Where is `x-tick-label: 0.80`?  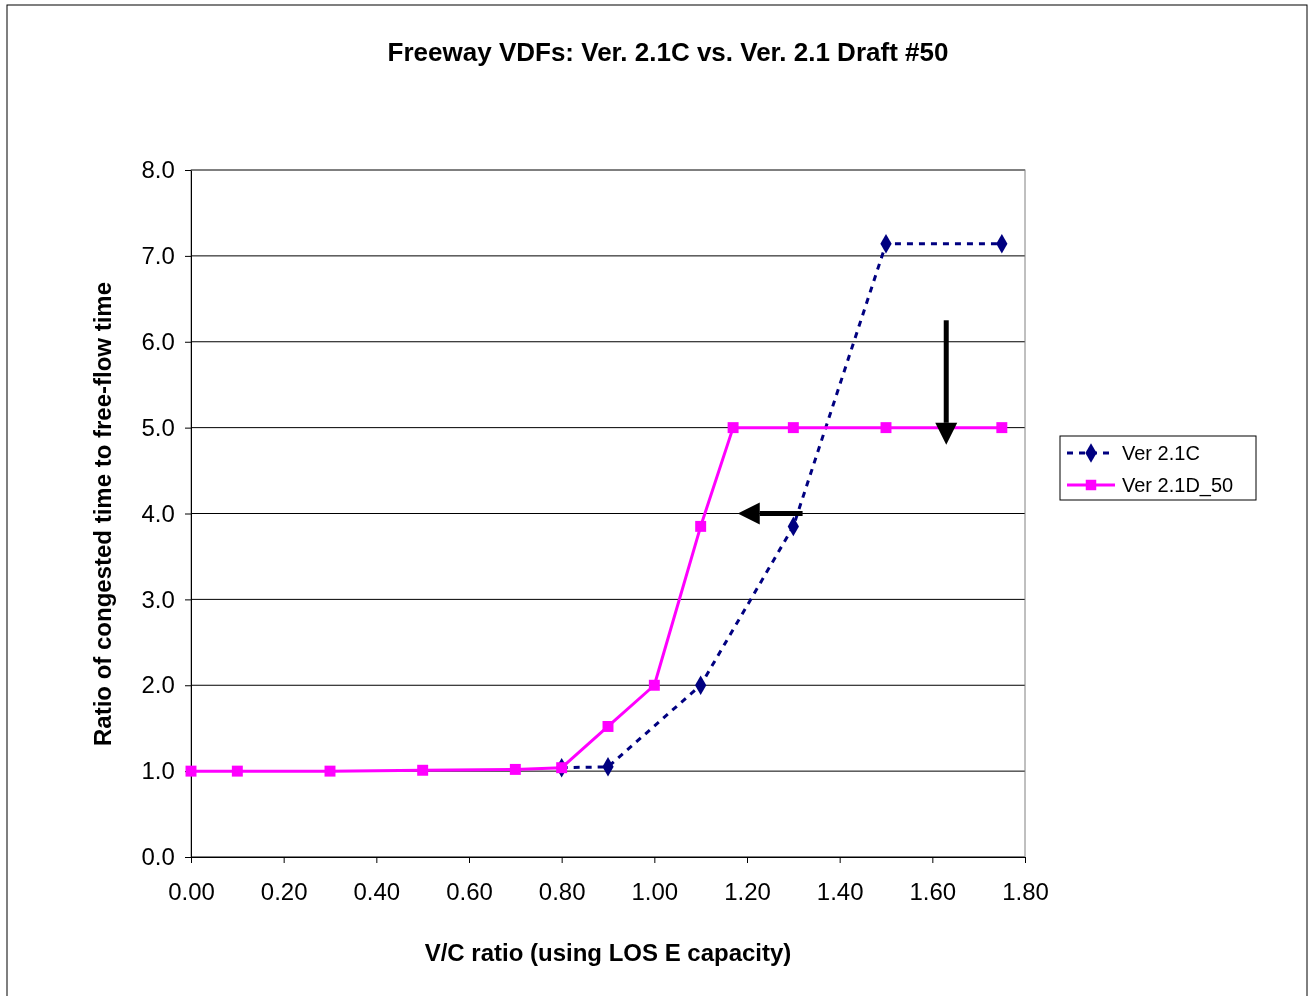
x-tick-label: 0.80 is located at coordinates (562, 891).